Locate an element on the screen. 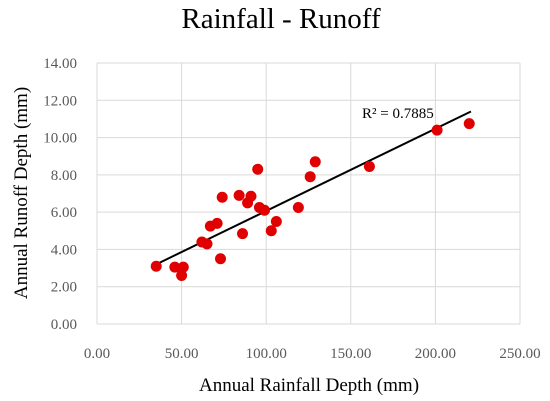 The width and height of the screenshot is (550, 401). y-tick-label: 12.00 is located at coordinates (60, 101).